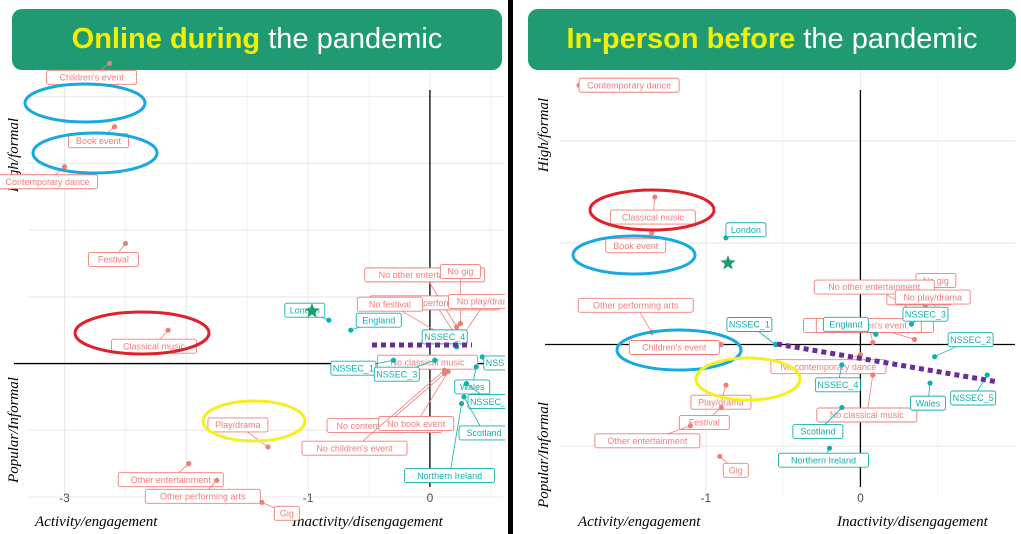 Image resolution: width=1021 pixels, height=534 pixels. I want to click on london-star-icon, so click(312, 310).